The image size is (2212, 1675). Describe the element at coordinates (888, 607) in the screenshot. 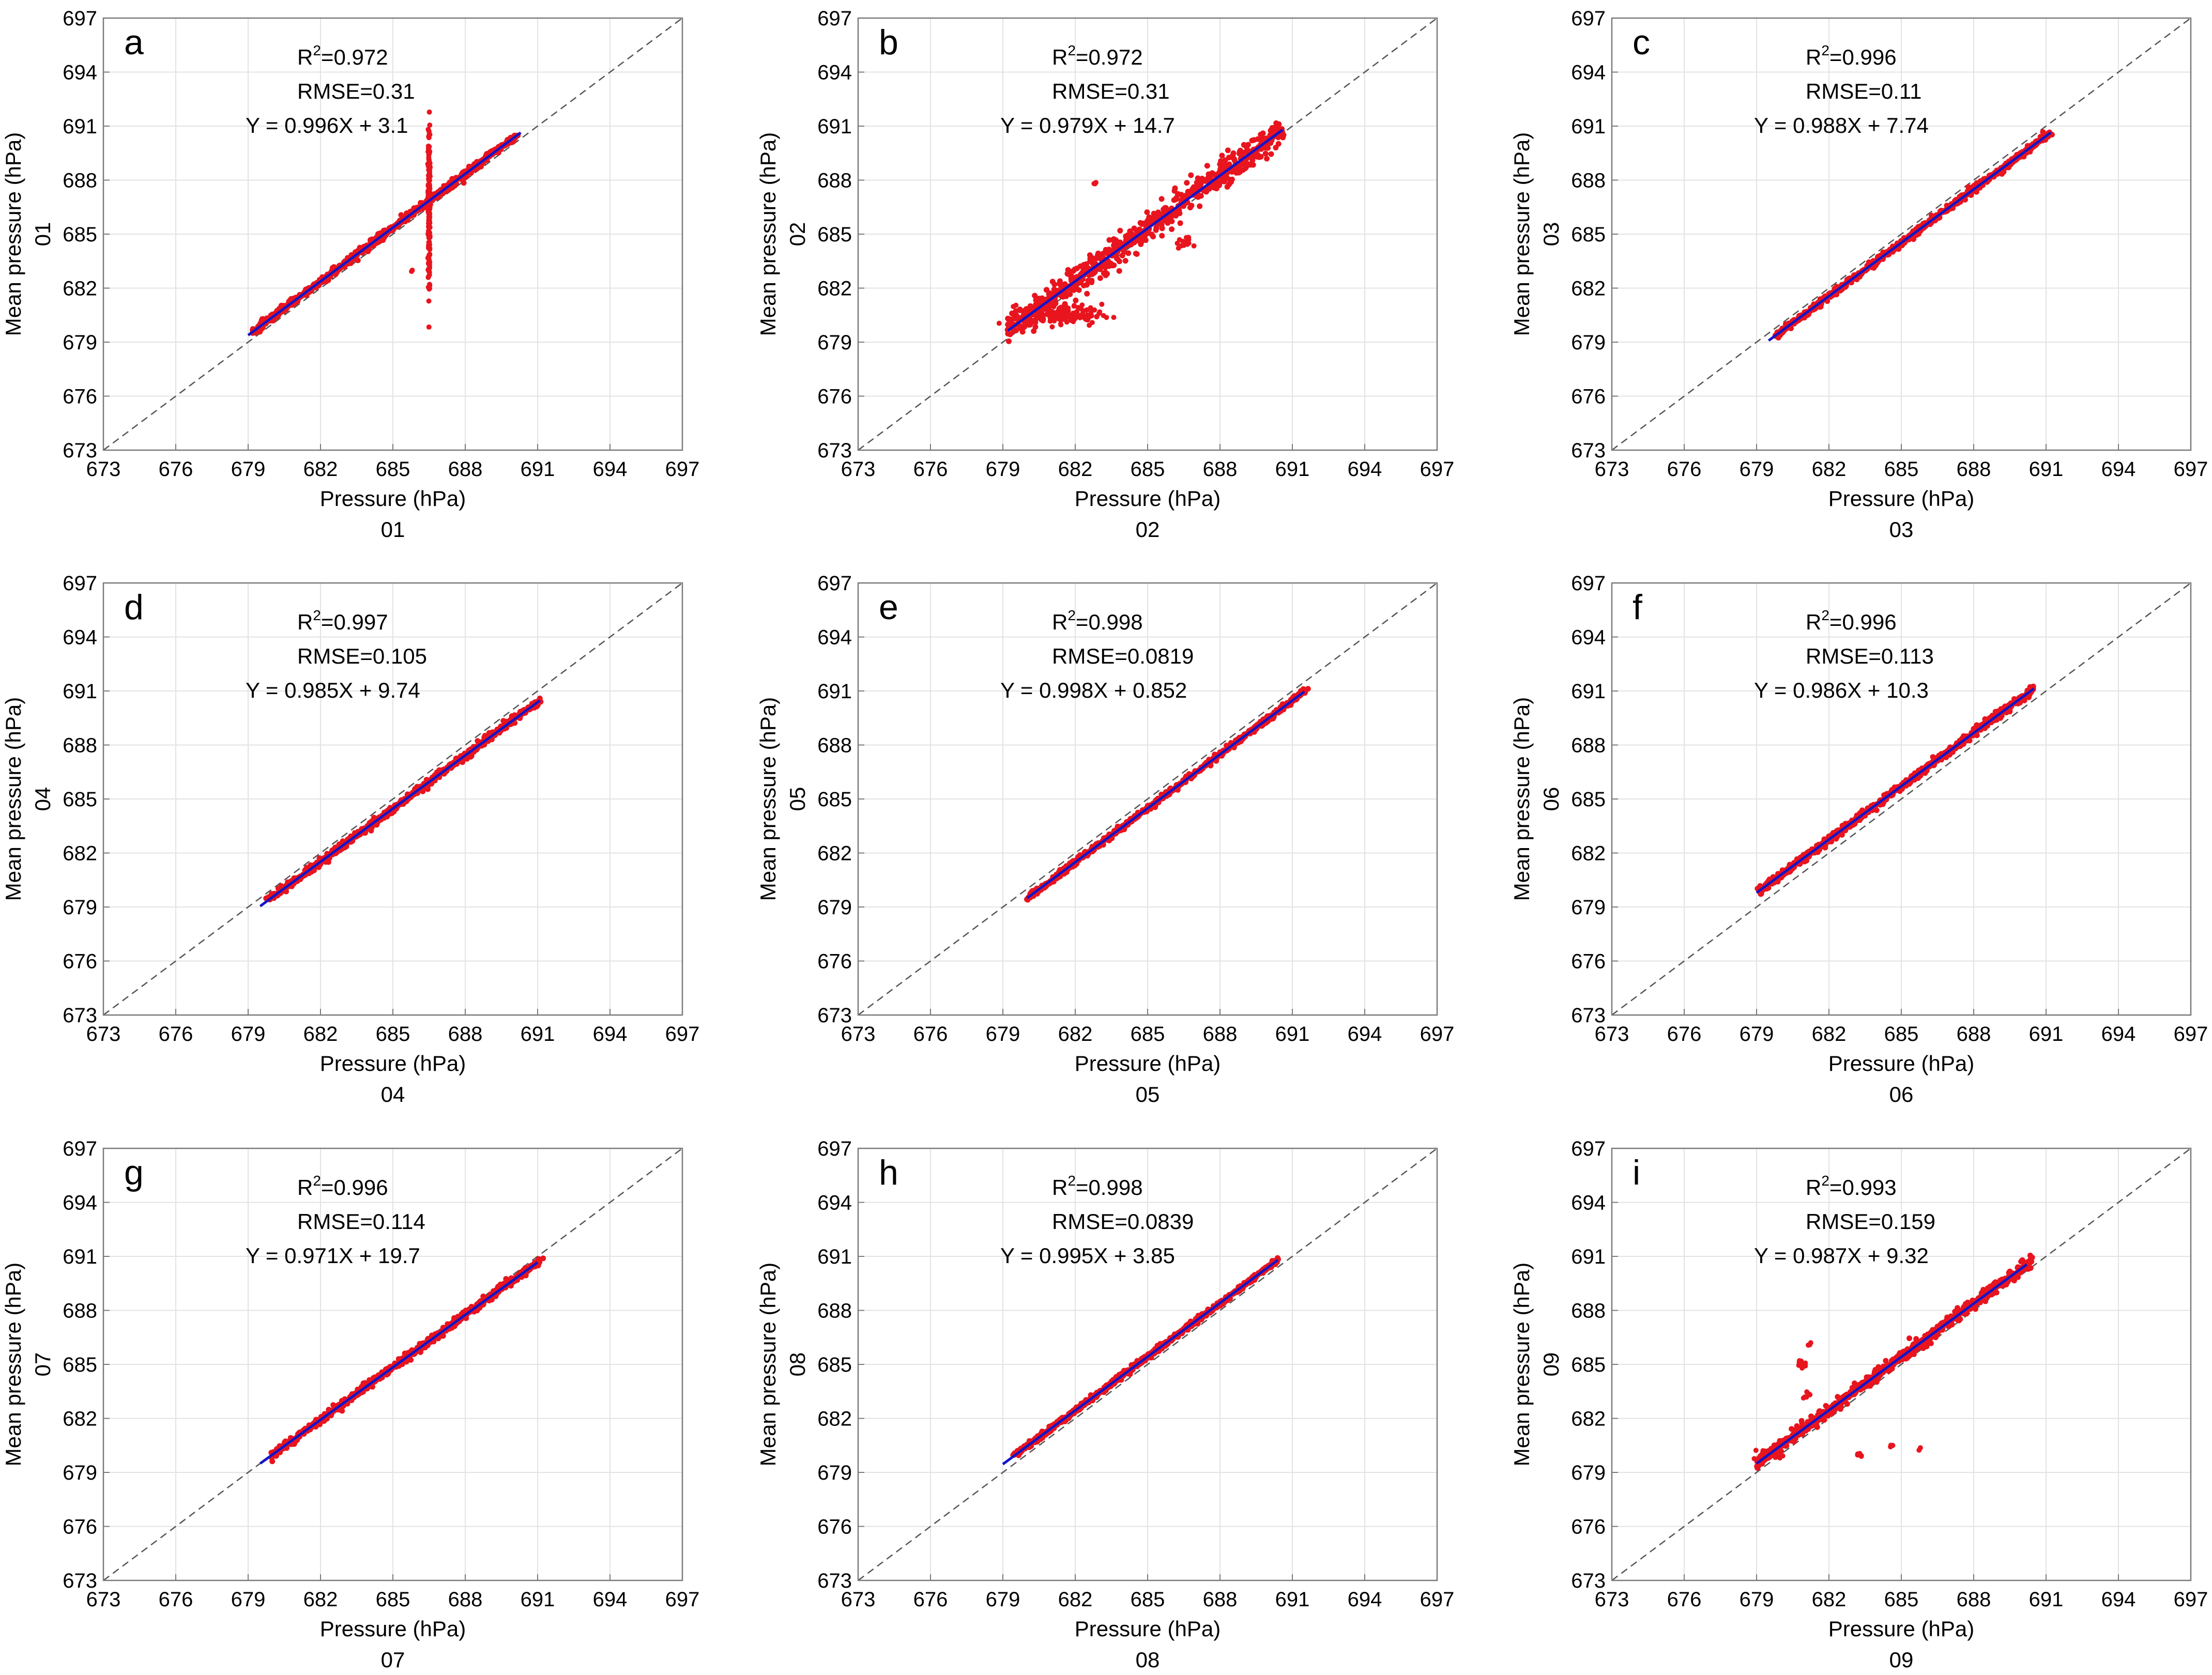

I see `panel-letter: e` at that location.